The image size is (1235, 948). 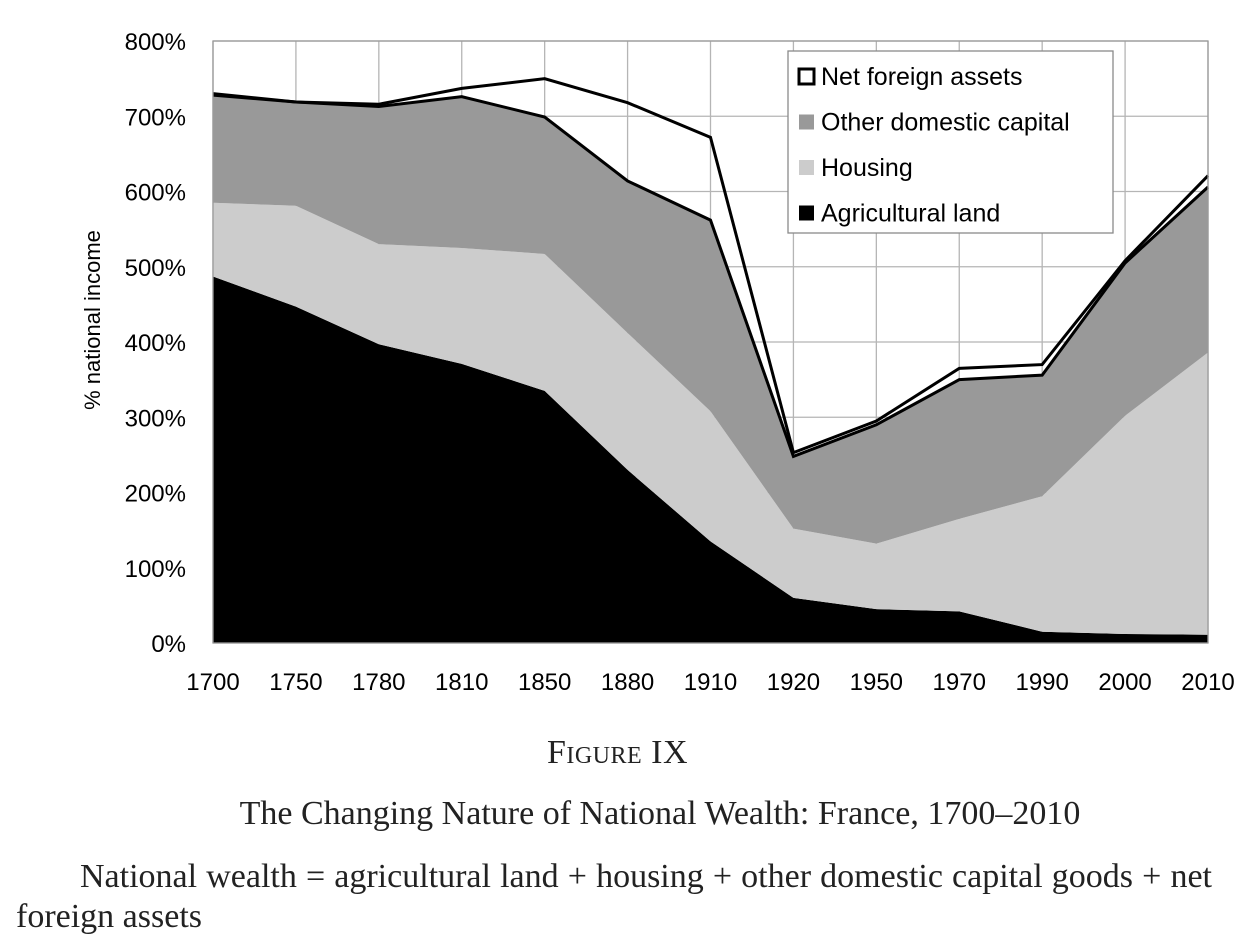 I want to click on y-axis-label: % national income, so click(x=92, y=320).